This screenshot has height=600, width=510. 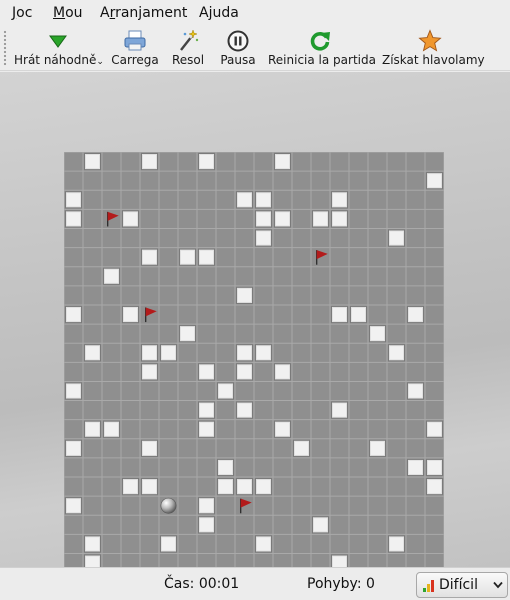 I want to click on ball, so click(x=168, y=505).